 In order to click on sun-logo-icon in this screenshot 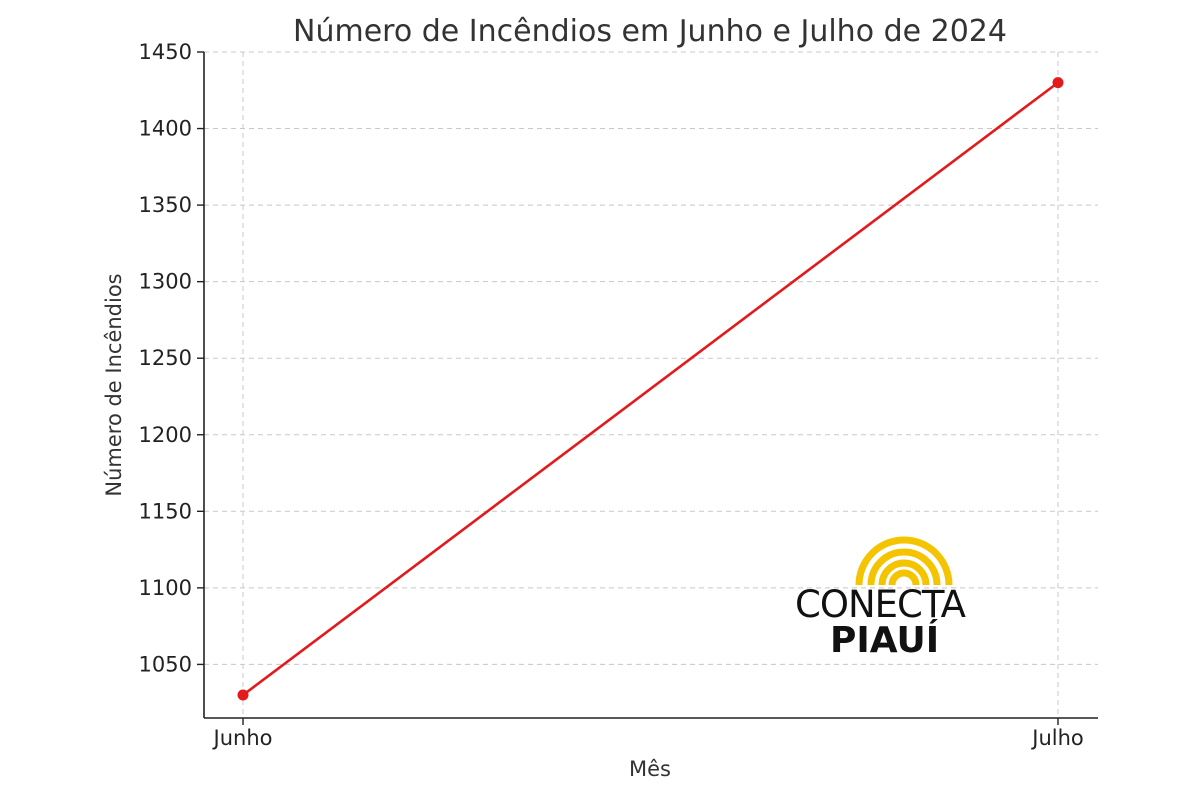, I will do `click(904, 561)`.